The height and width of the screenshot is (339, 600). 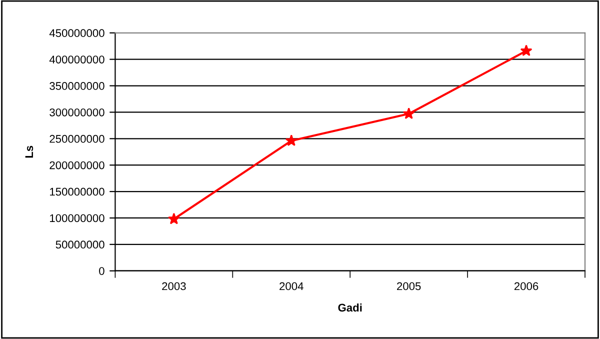 I want to click on x-tick-label: 2005, so click(x=409, y=286).